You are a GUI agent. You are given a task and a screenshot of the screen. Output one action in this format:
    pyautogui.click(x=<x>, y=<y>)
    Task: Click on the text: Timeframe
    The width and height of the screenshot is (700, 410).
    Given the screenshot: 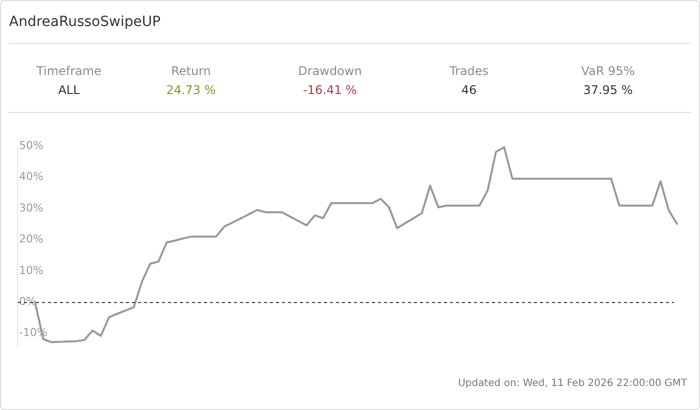 What is the action you would take?
    pyautogui.click(x=69, y=71)
    